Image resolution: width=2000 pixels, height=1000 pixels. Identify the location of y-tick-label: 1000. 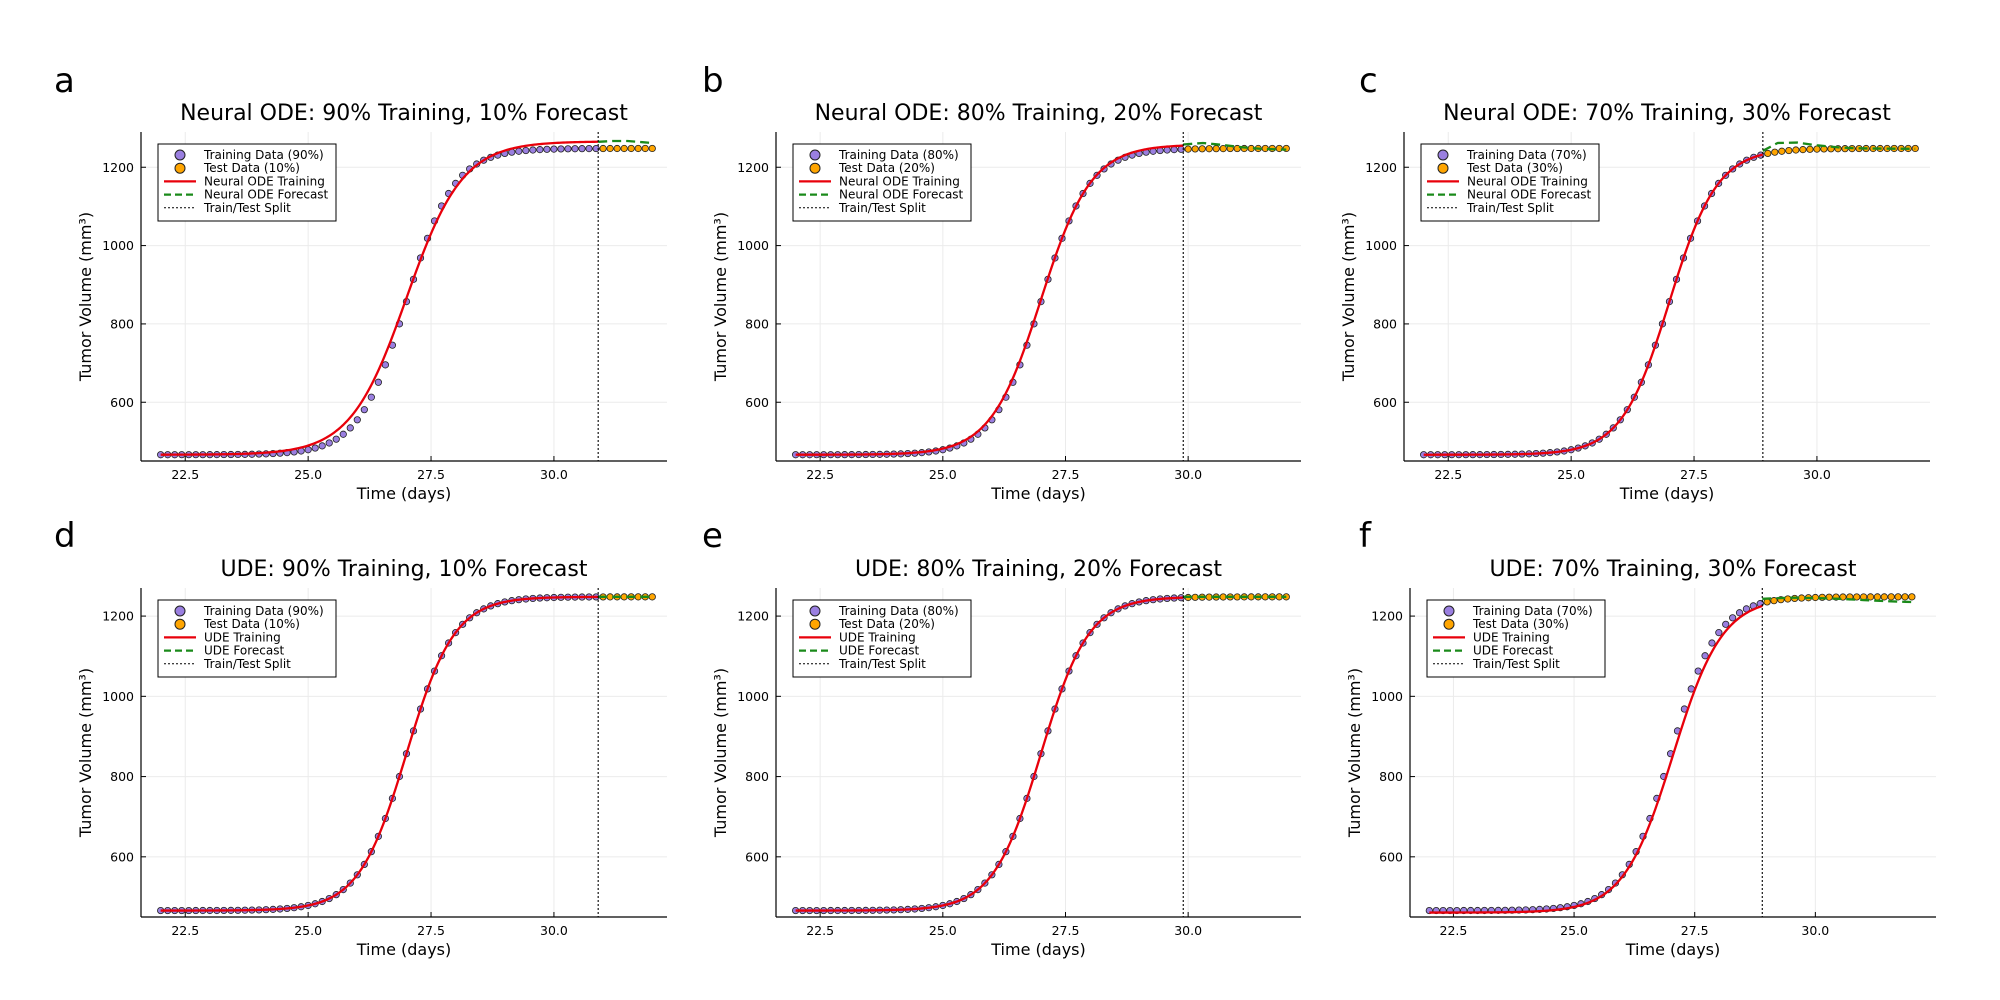
(753, 696).